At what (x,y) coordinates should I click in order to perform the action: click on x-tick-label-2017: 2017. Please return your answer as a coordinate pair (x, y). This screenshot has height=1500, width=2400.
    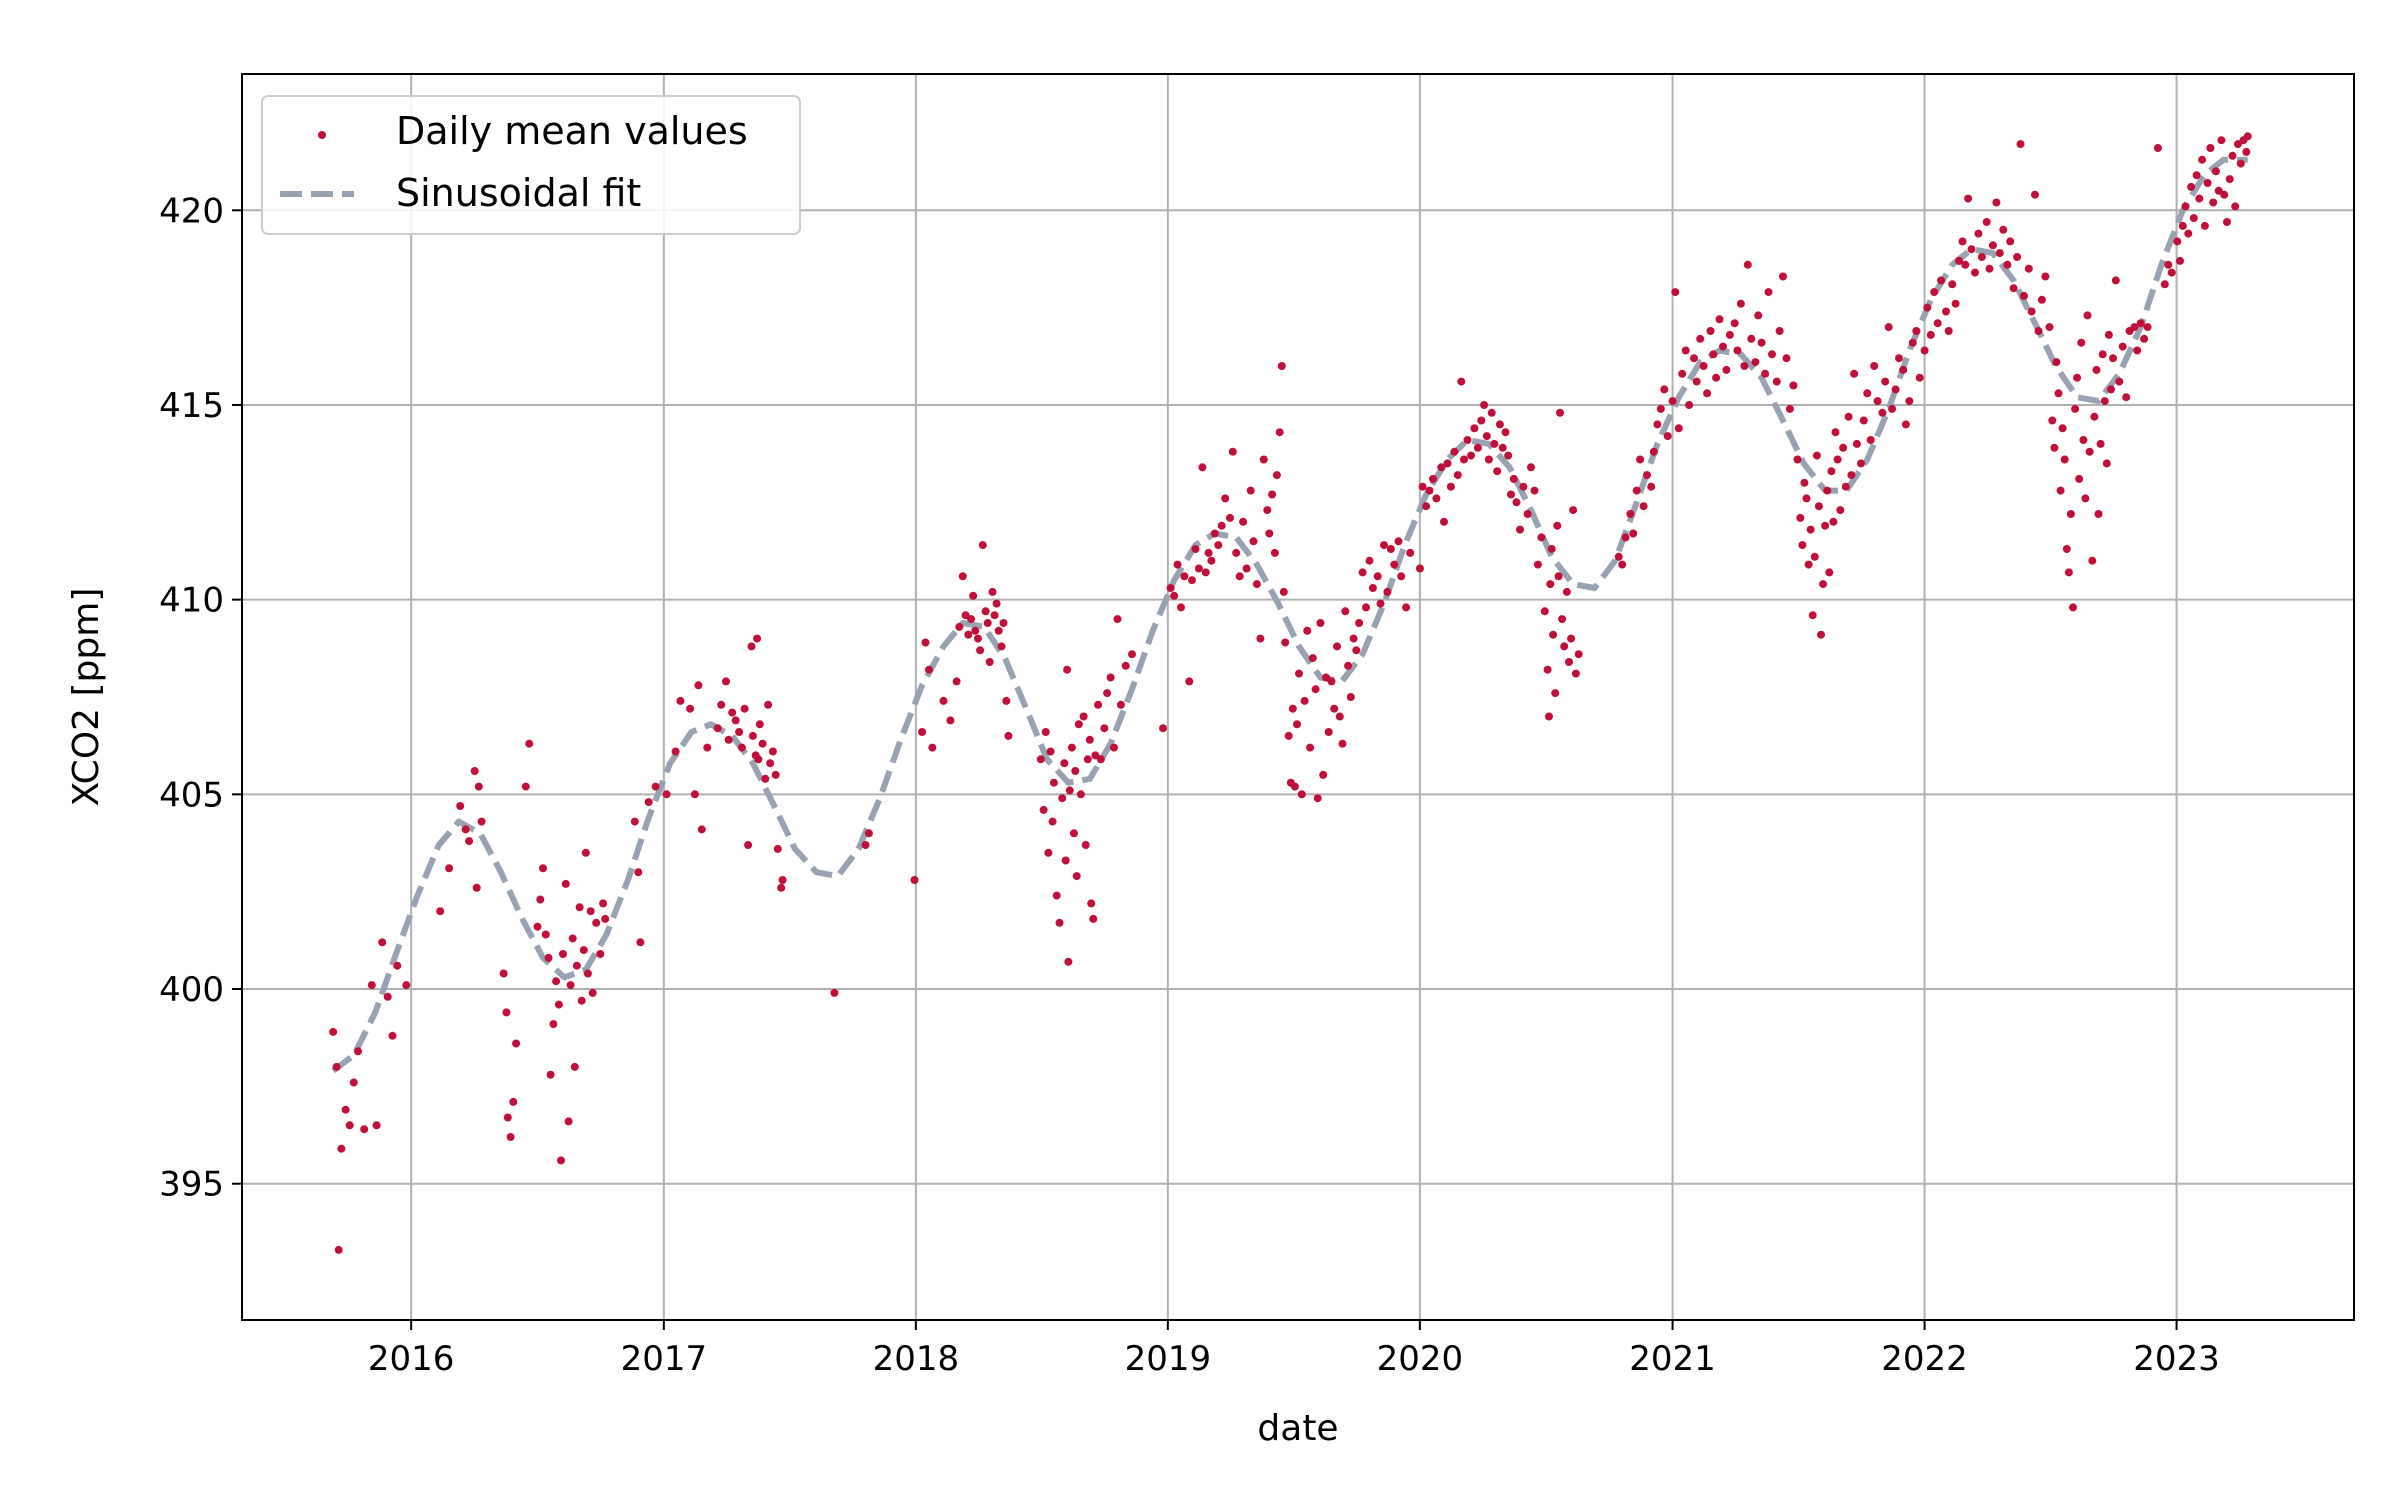
    Looking at the image, I should click on (664, 1359).